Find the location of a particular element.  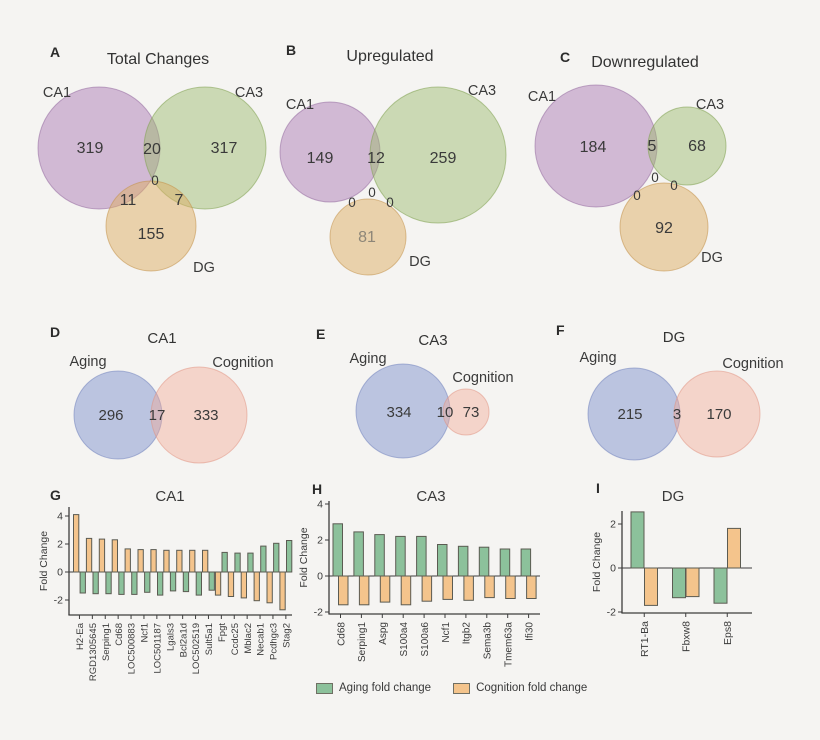

set-label-cognition: Cognition is located at coordinates (752, 364).